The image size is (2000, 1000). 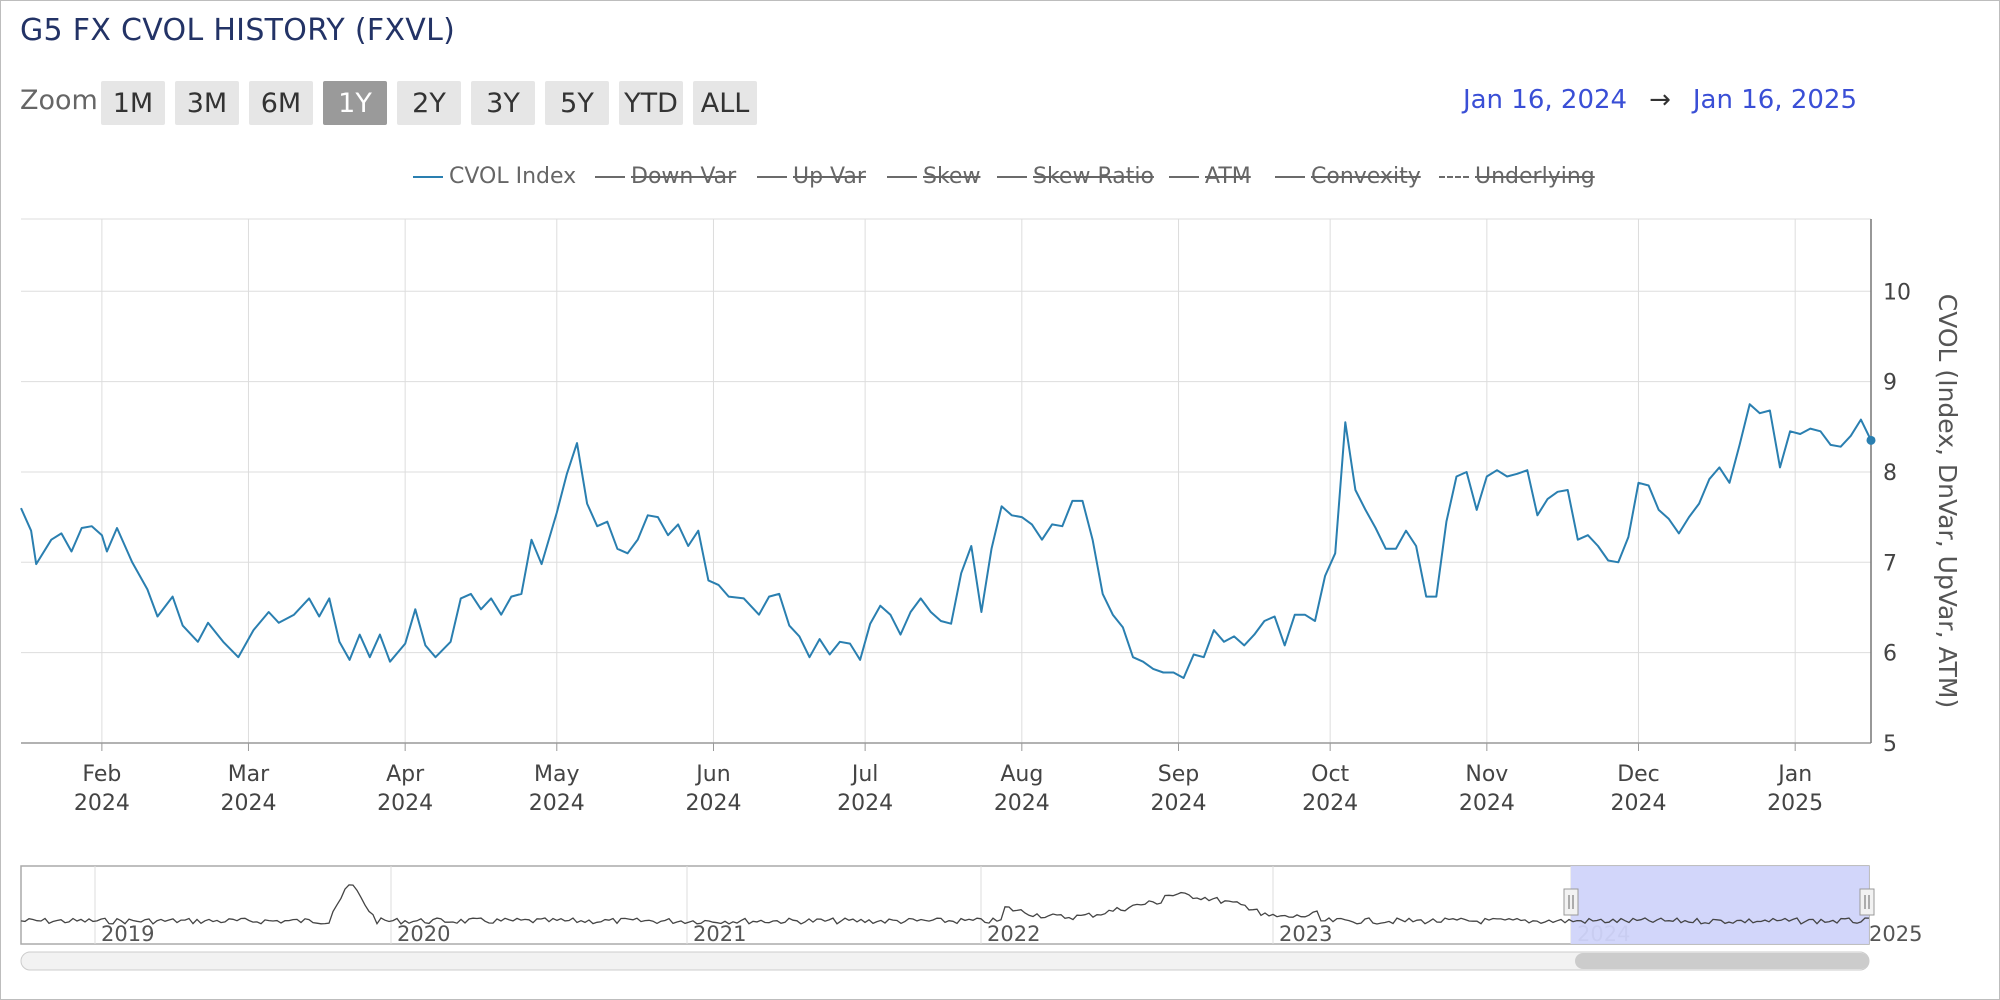 I want to click on zoom-button-5y: 5Y, so click(x=577, y=103).